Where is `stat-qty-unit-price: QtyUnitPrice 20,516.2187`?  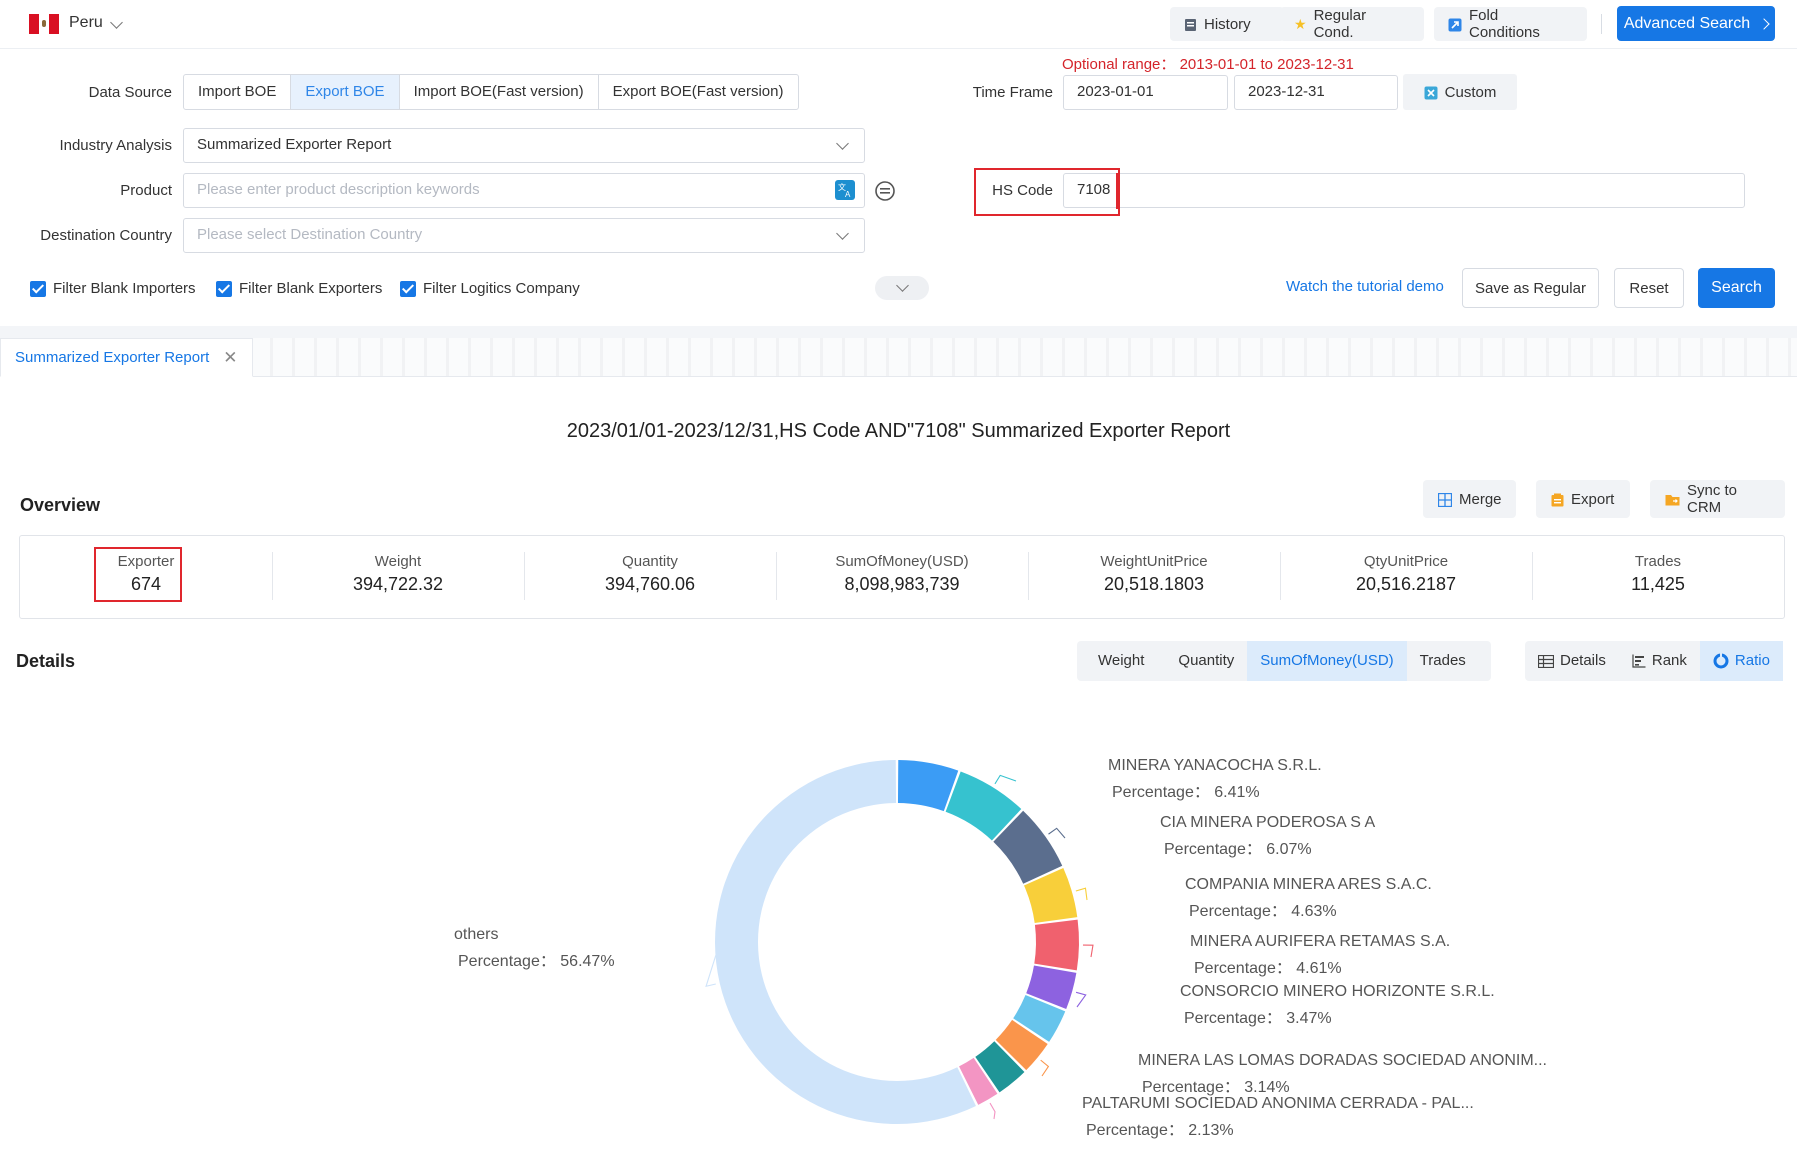 stat-qty-unit-price: QtyUnitPrice 20,516.2187 is located at coordinates (1406, 577).